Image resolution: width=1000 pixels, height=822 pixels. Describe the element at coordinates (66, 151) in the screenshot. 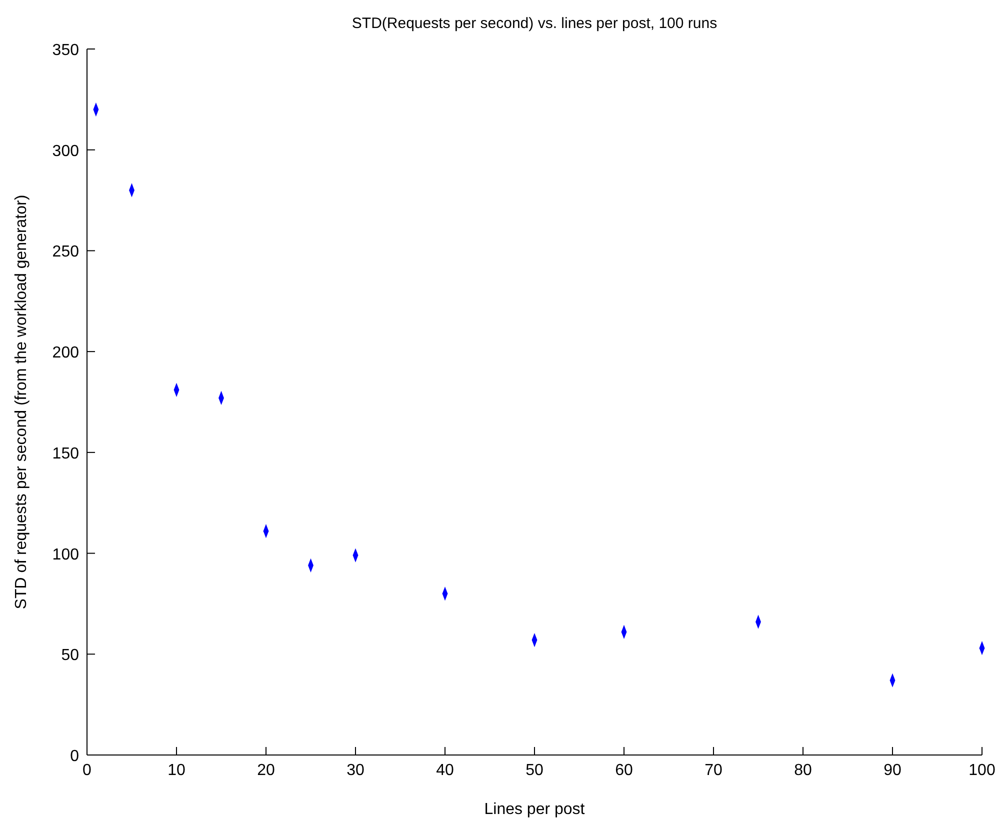

I see `y-tick-label: 300` at that location.